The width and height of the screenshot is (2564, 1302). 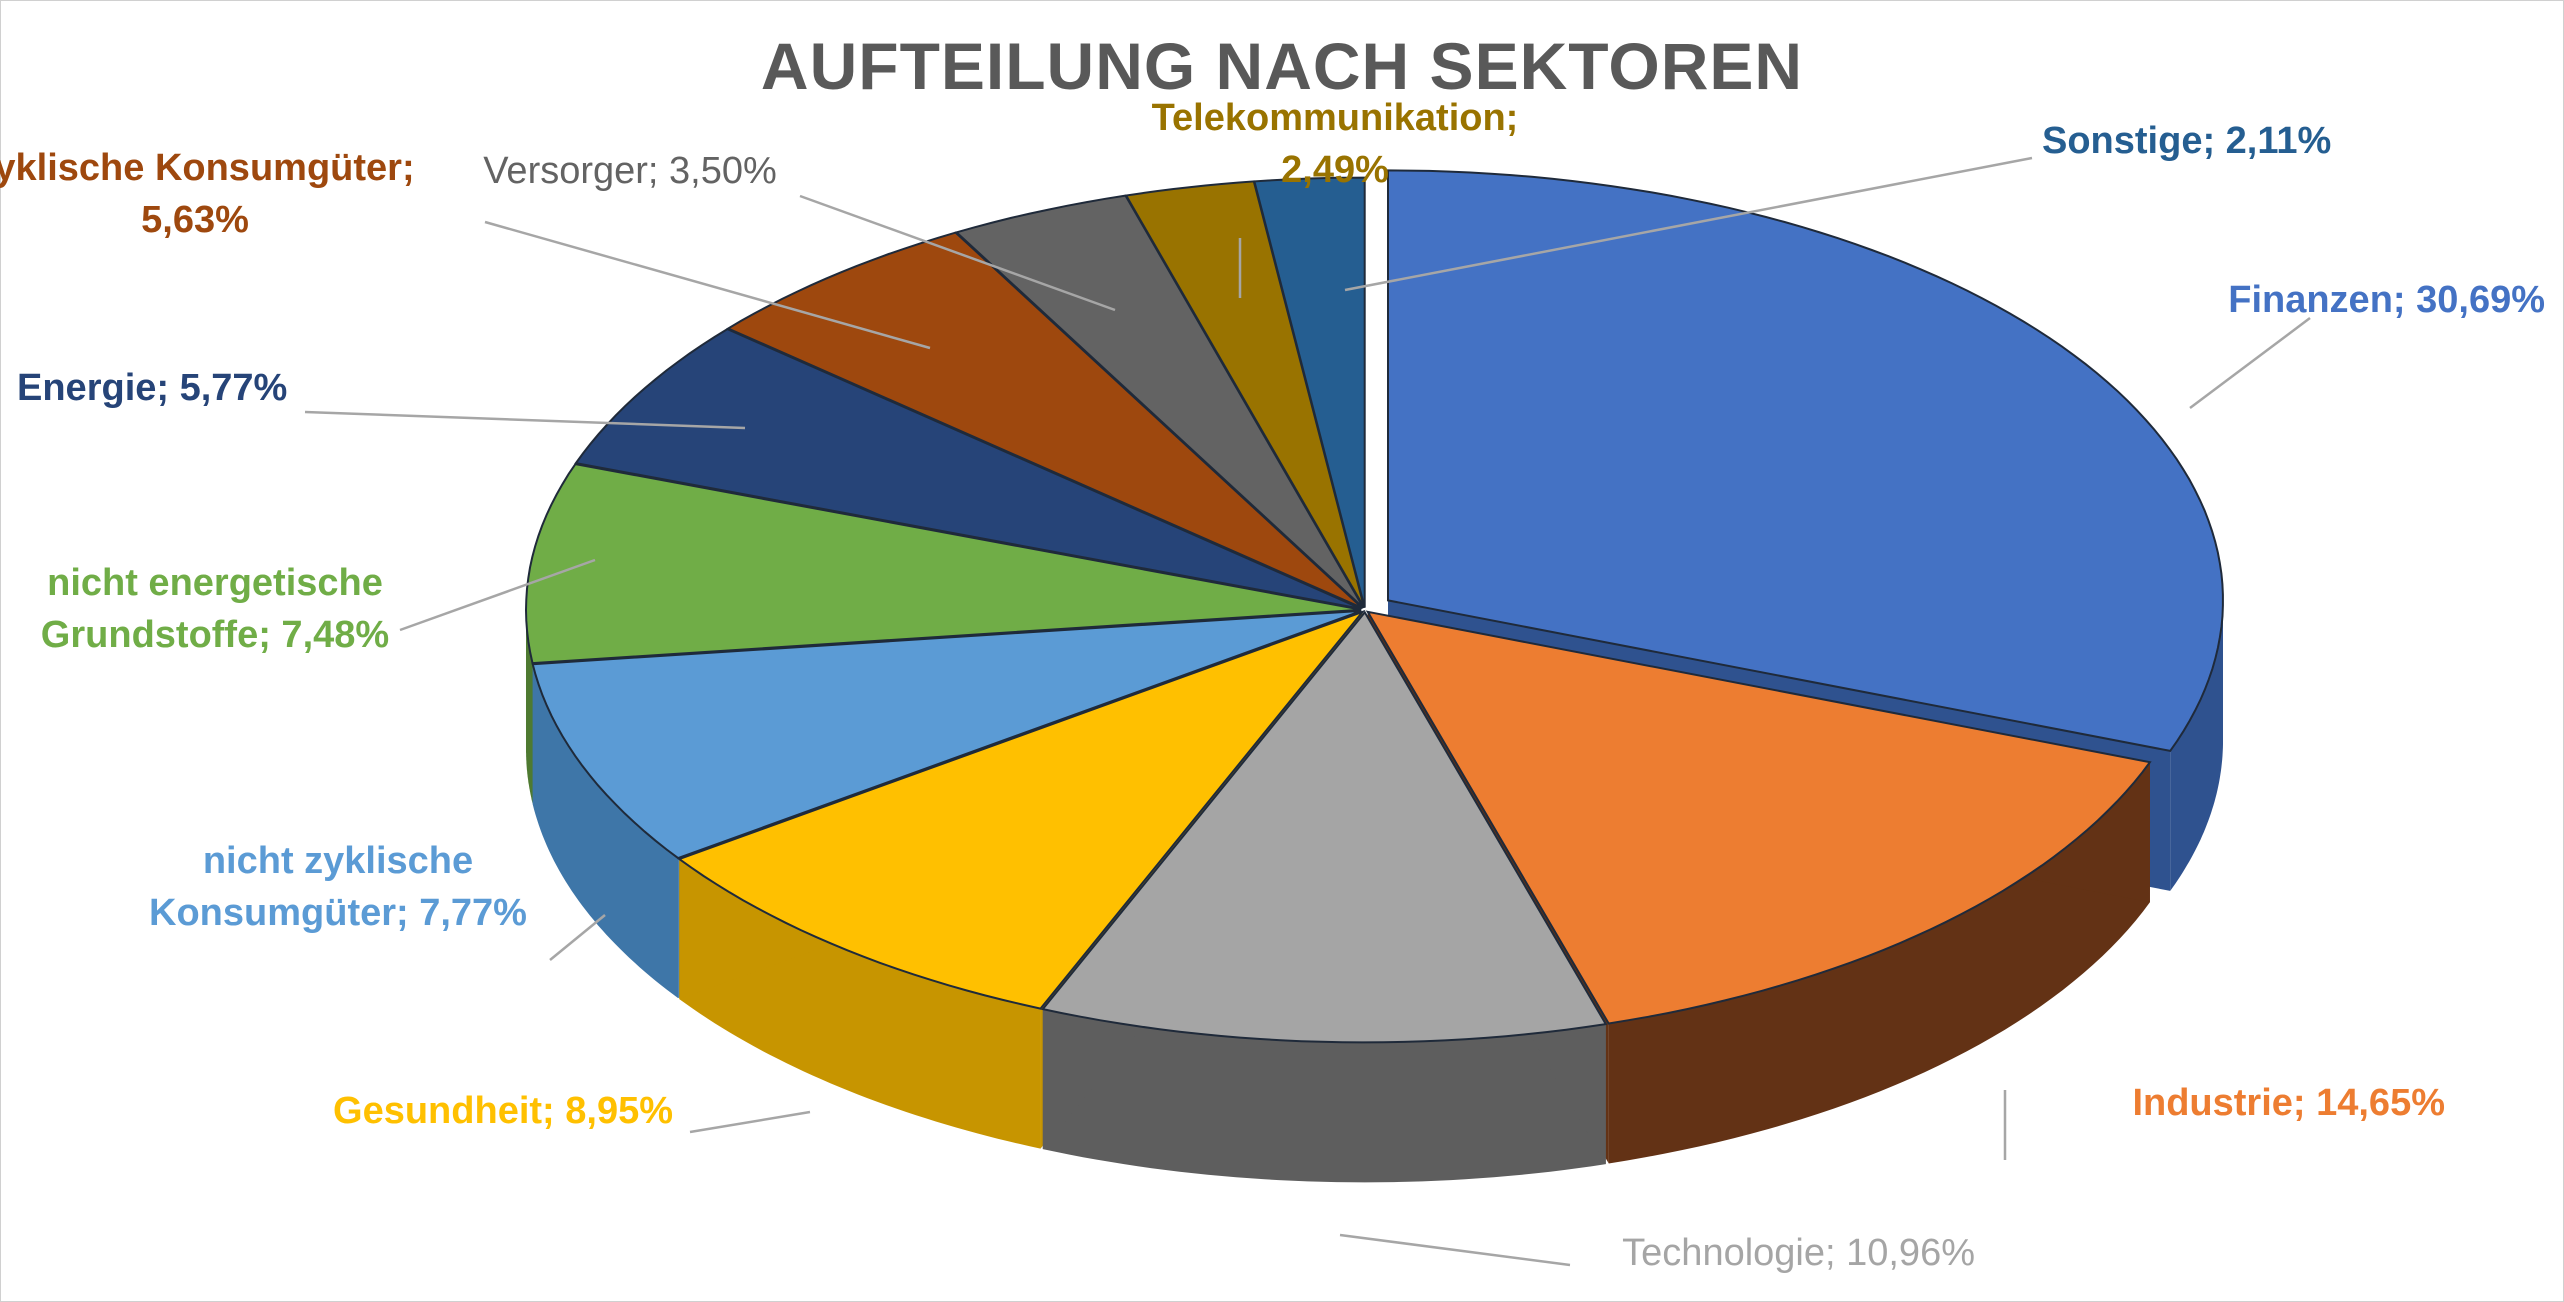 I want to click on data-label-gesundheit: Gesundheit; 8,95%, so click(x=503, y=1111).